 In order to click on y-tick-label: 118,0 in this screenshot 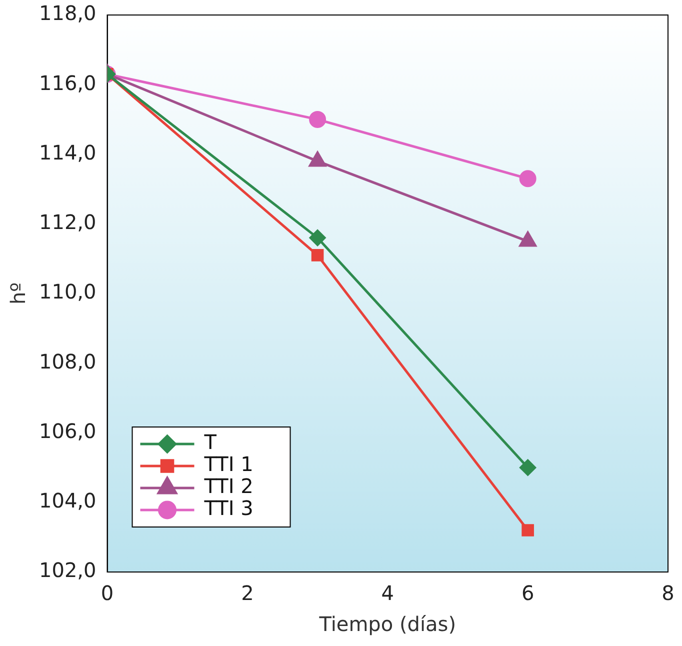, I will do `click(67, 13)`.